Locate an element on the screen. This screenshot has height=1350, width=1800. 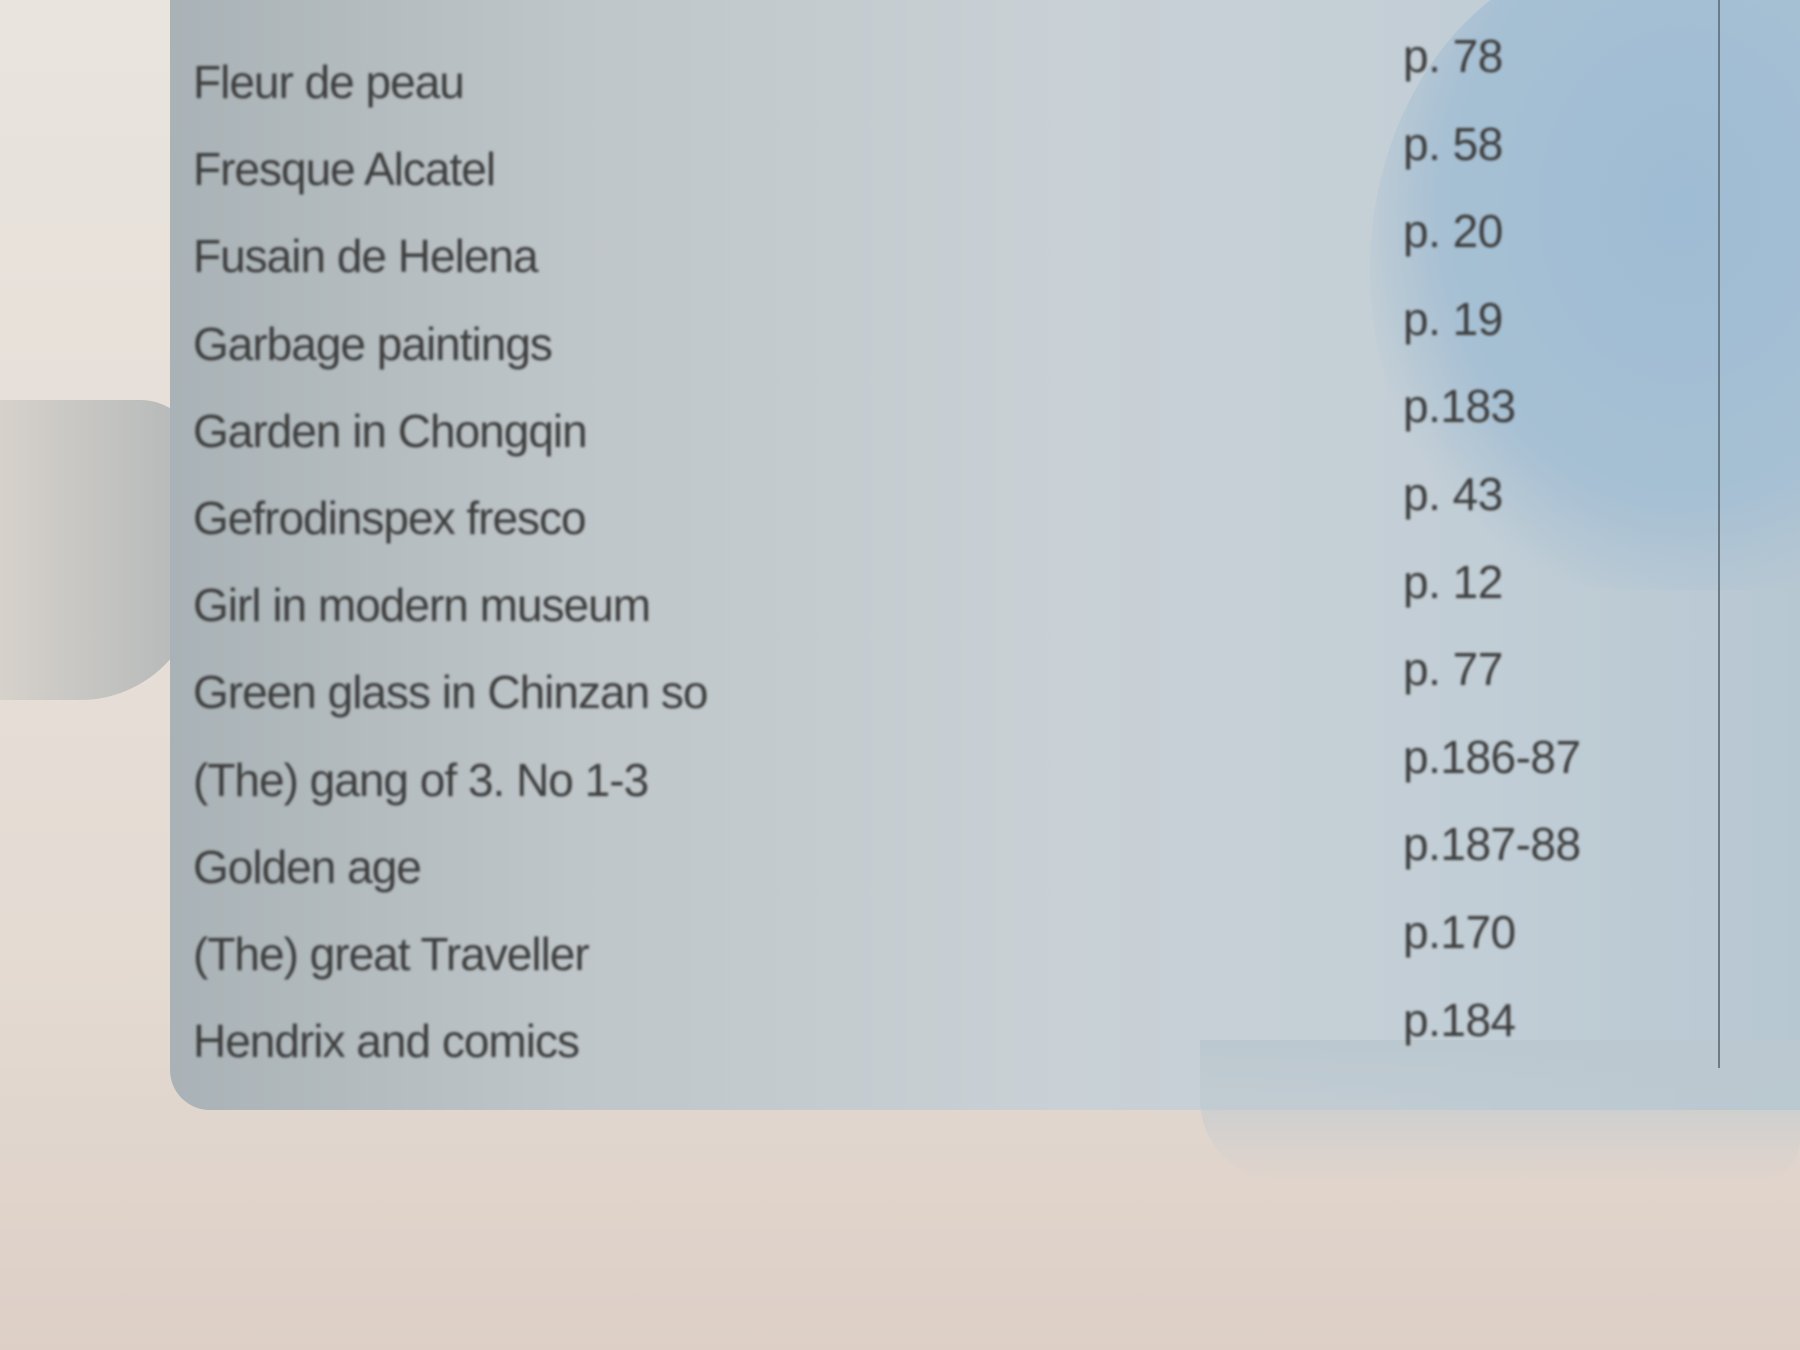
page-reference: p. 78 is located at coordinates (1453, 56).